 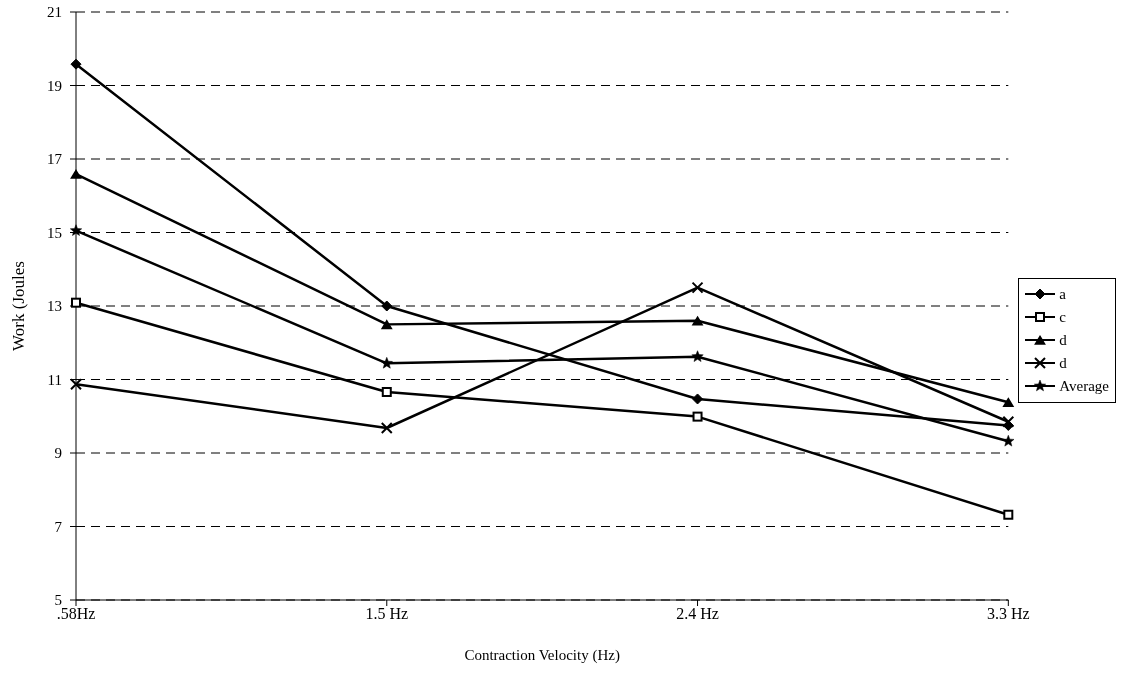 What do you see at coordinates (54, 379) in the screenshot?
I see `y-tick-label: 11` at bounding box center [54, 379].